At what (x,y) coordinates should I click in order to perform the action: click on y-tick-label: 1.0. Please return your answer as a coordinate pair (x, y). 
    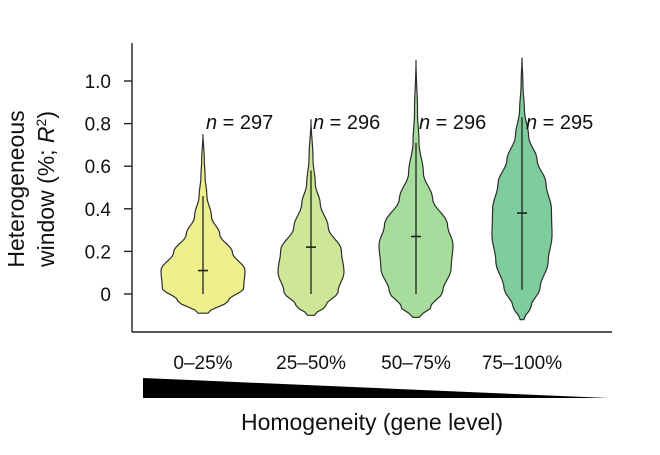
    Looking at the image, I should click on (98, 82).